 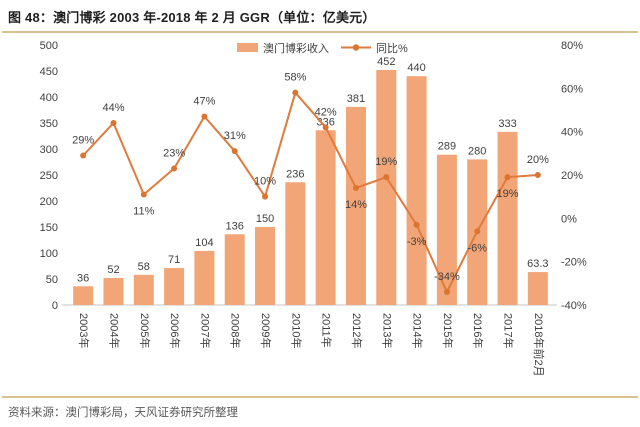 I want to click on legend-bar-label: 澳门博彩收入, so click(x=296, y=48).